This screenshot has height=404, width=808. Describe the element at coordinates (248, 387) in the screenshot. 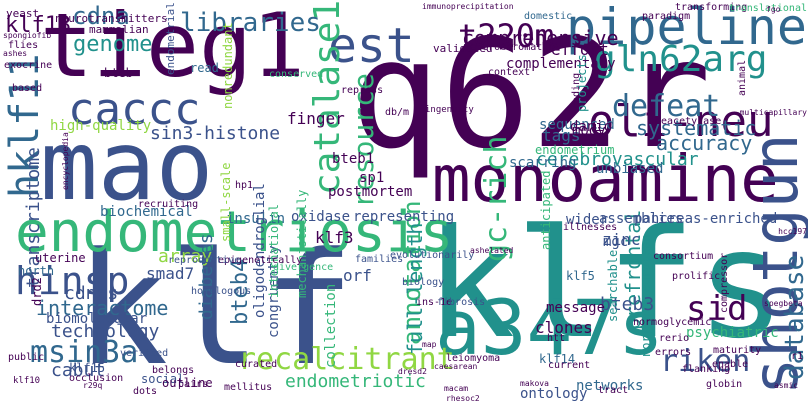

I see `word-mellitus: mellitus` at that location.